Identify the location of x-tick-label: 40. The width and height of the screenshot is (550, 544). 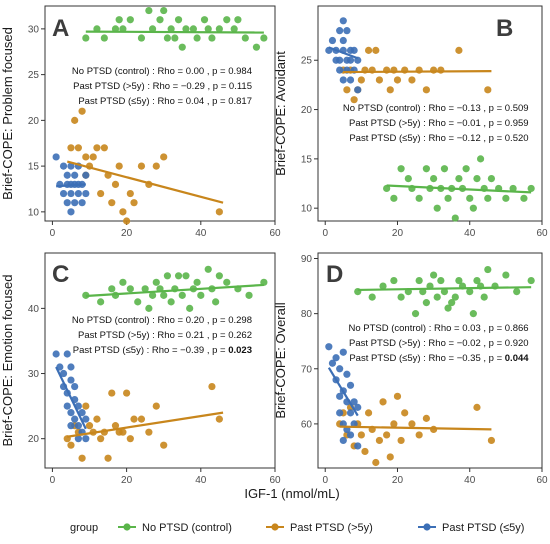
(470, 480).